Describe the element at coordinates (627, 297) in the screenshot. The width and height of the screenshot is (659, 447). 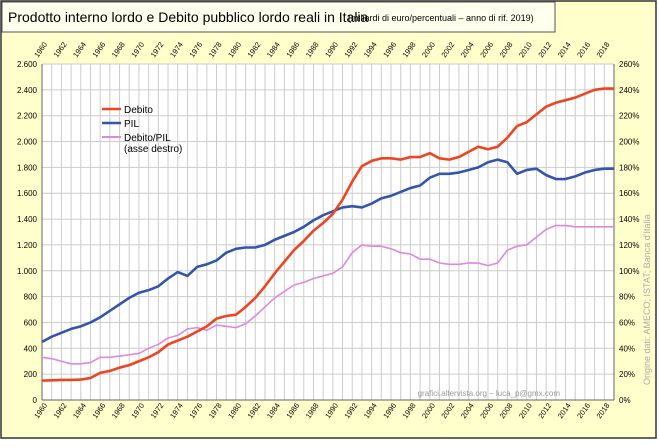
I see `y-right-tick-label: 80%` at that location.